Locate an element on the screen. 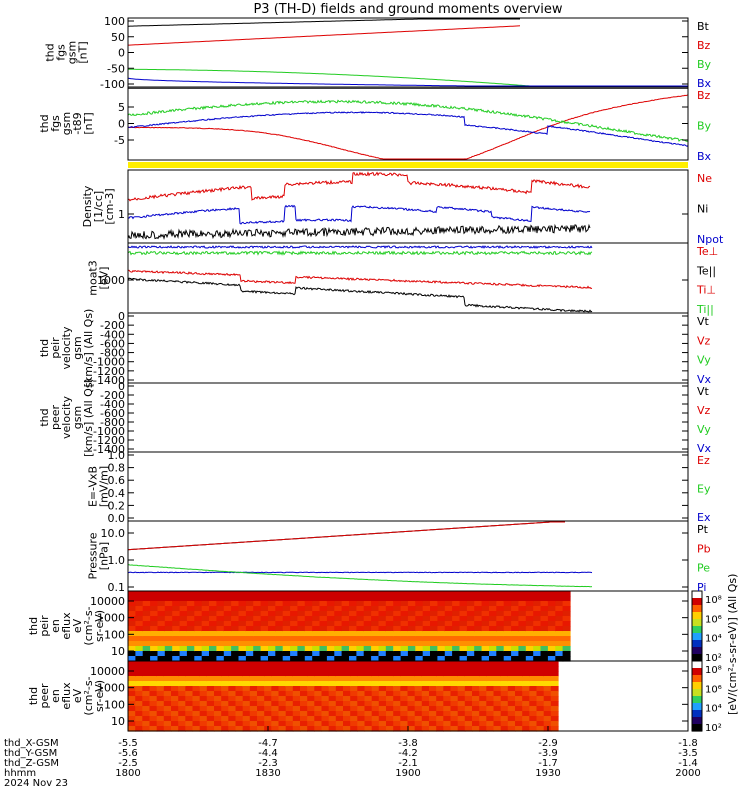  y-axis-label: [cm-3] is located at coordinates (109, 206).